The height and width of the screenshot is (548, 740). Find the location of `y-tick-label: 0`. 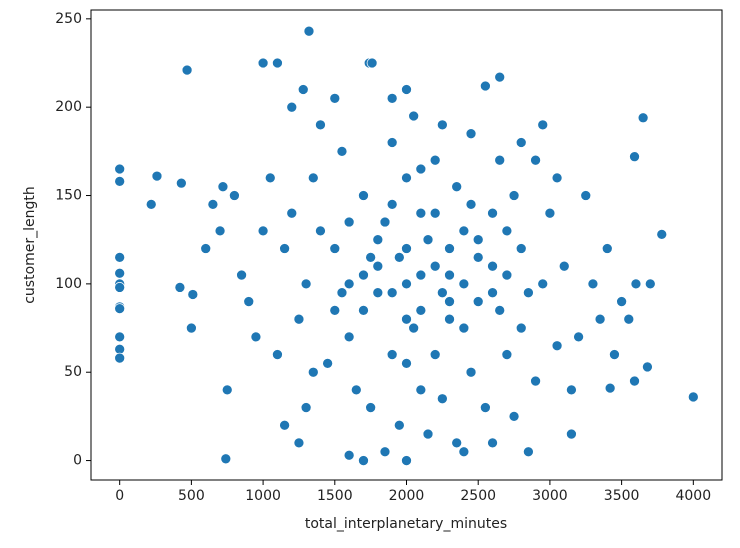

y-tick-label: 0 is located at coordinates (77, 461).